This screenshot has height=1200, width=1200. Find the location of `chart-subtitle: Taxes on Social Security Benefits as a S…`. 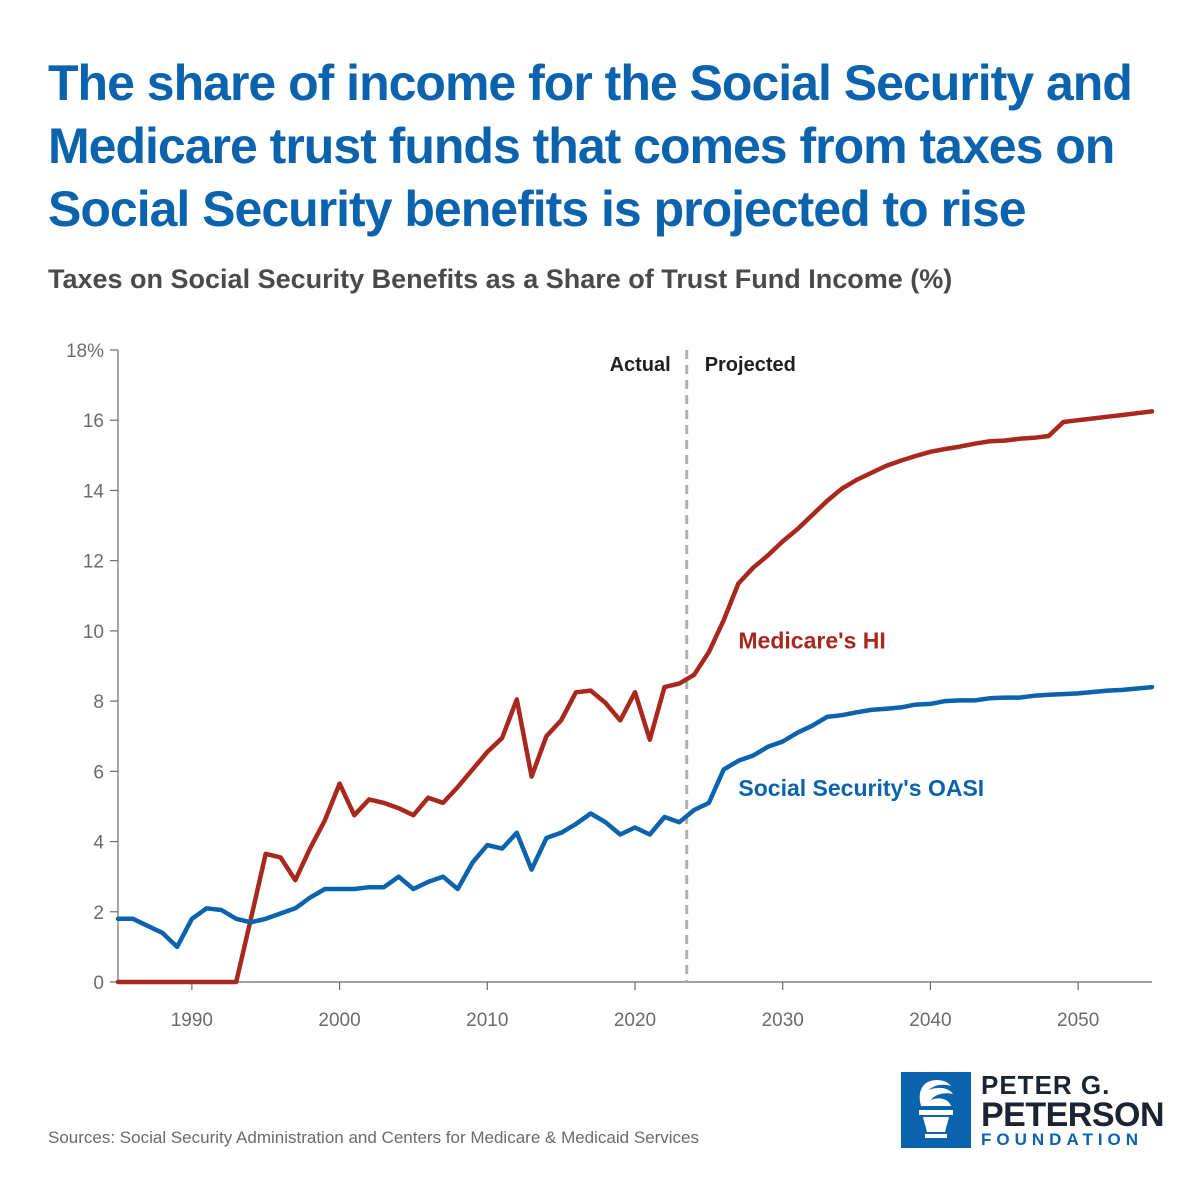

chart-subtitle: Taxes on Social Security Benefits as a S… is located at coordinates (500, 279).